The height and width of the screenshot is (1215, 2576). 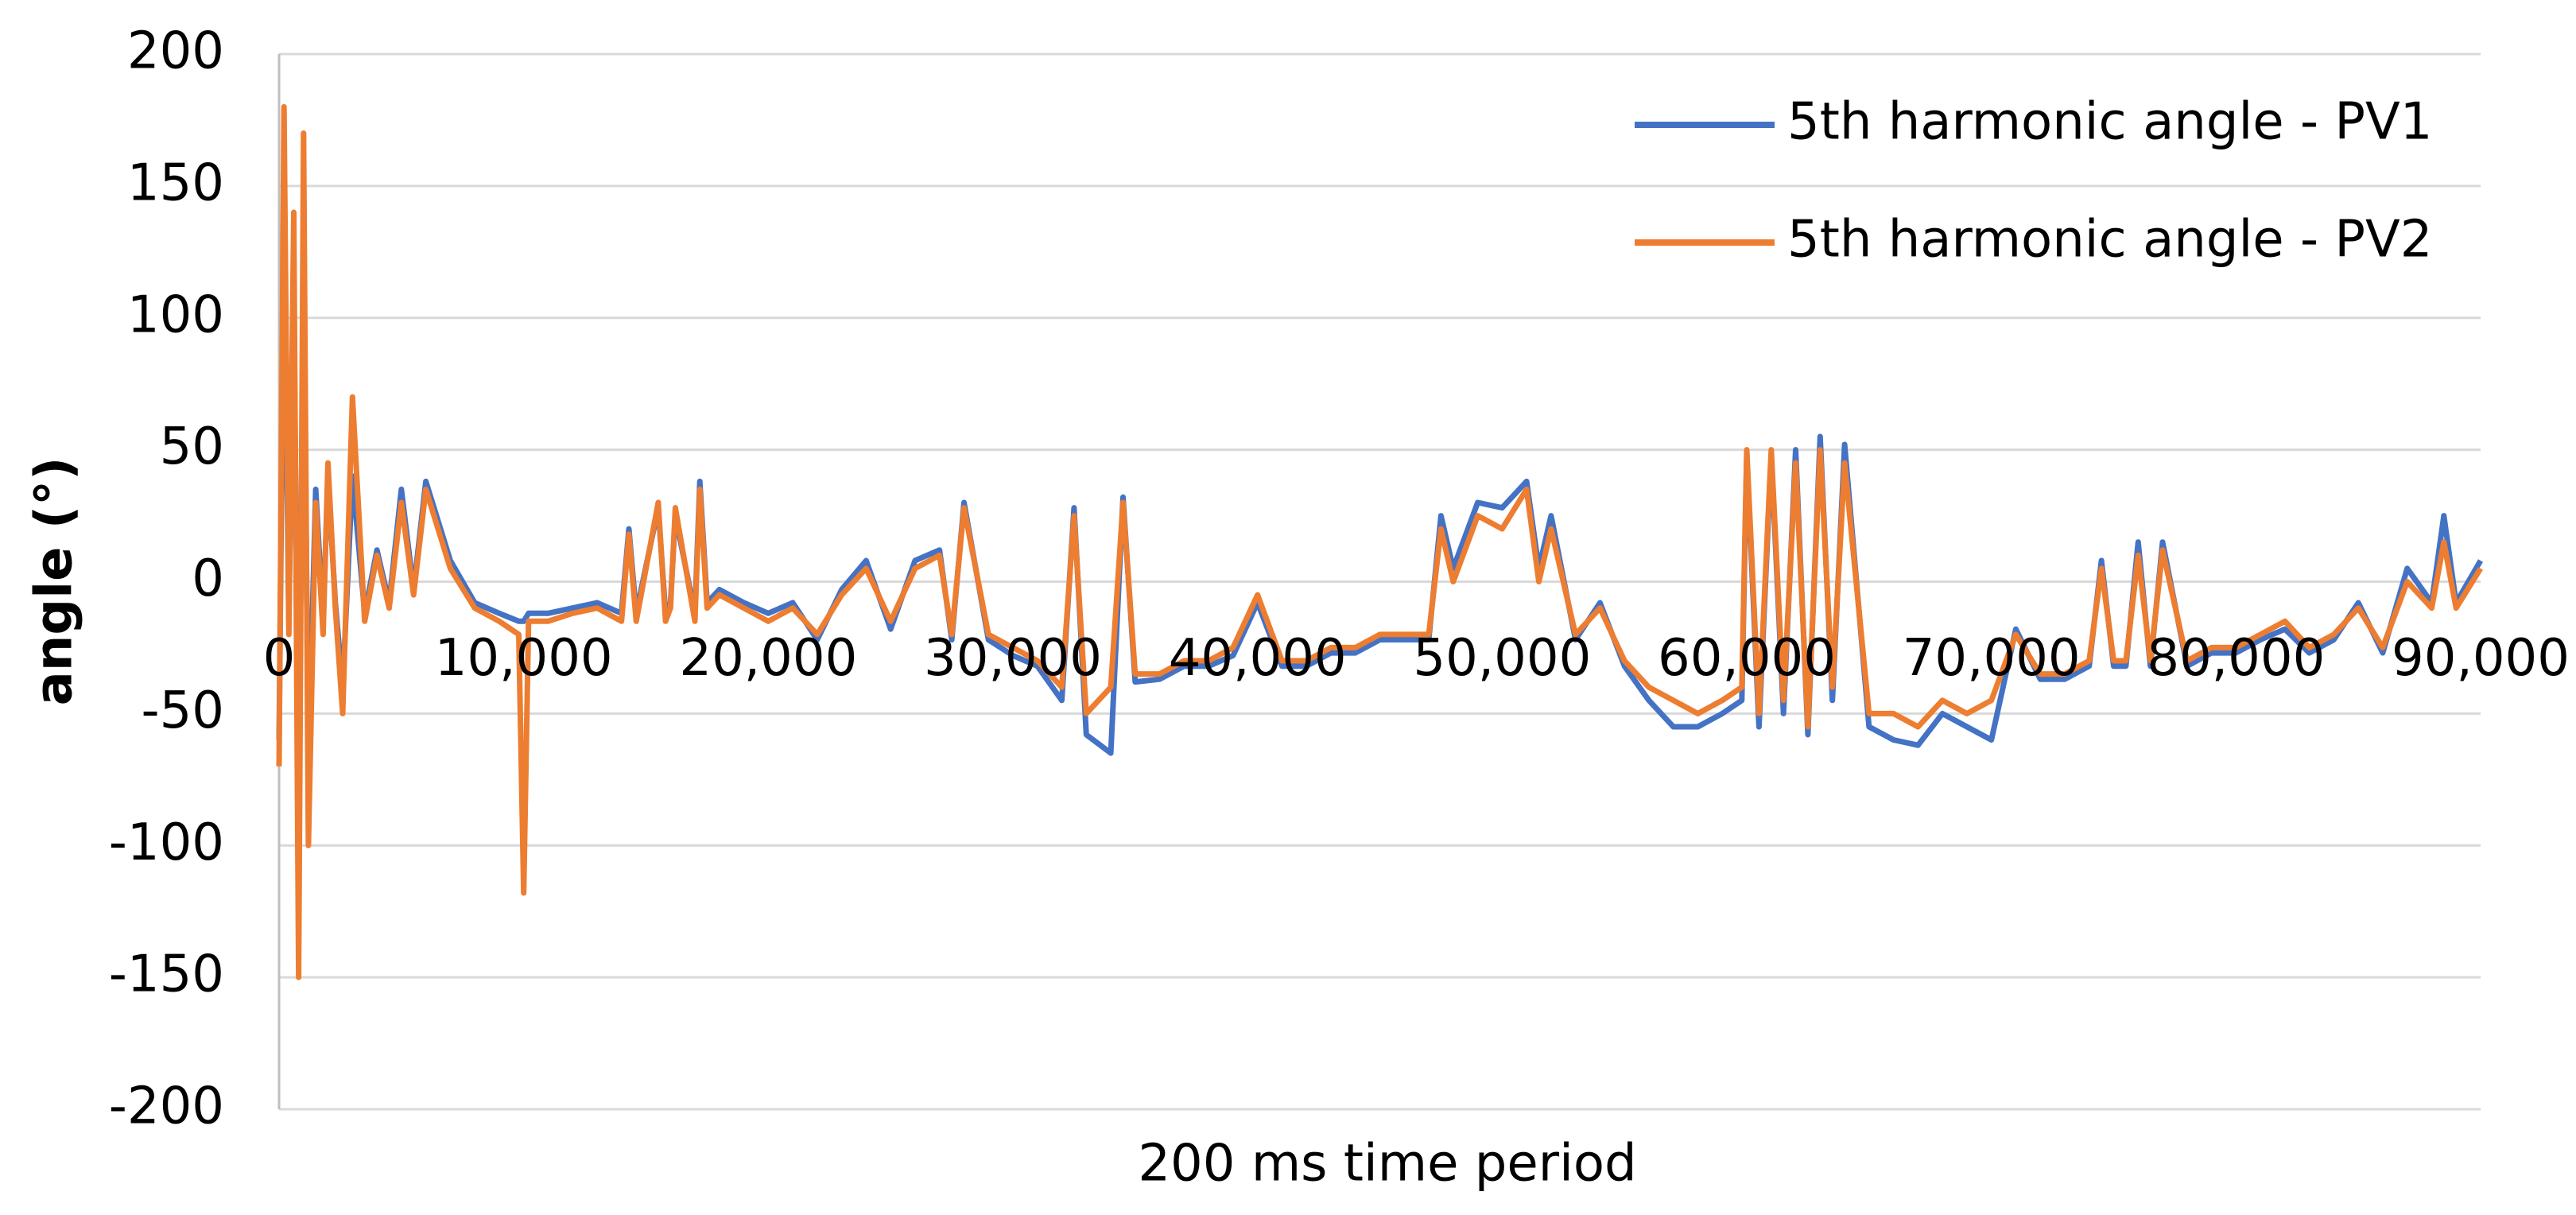 What do you see at coordinates (166, 842) in the screenshot?
I see `y-tick-label: -100` at bounding box center [166, 842].